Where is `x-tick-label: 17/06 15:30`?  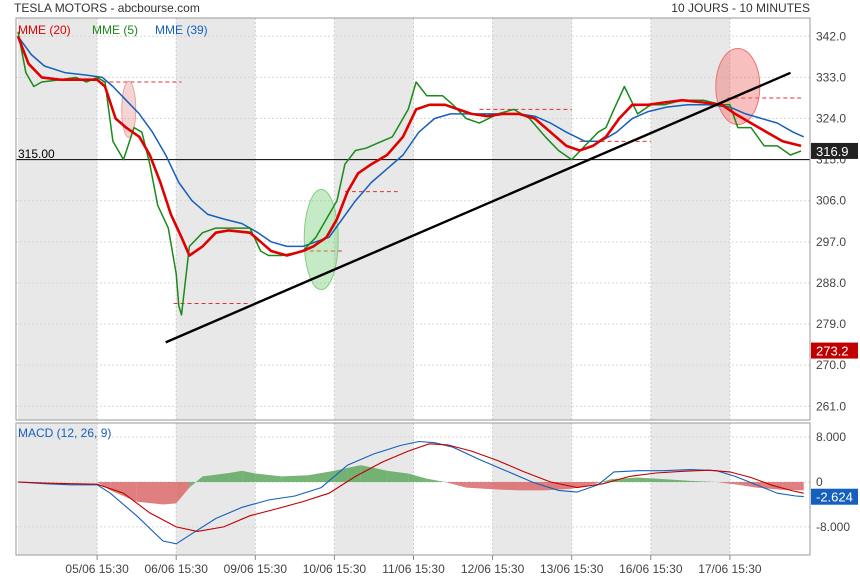
x-tick-label: 17/06 15:30 is located at coordinates (730, 569).